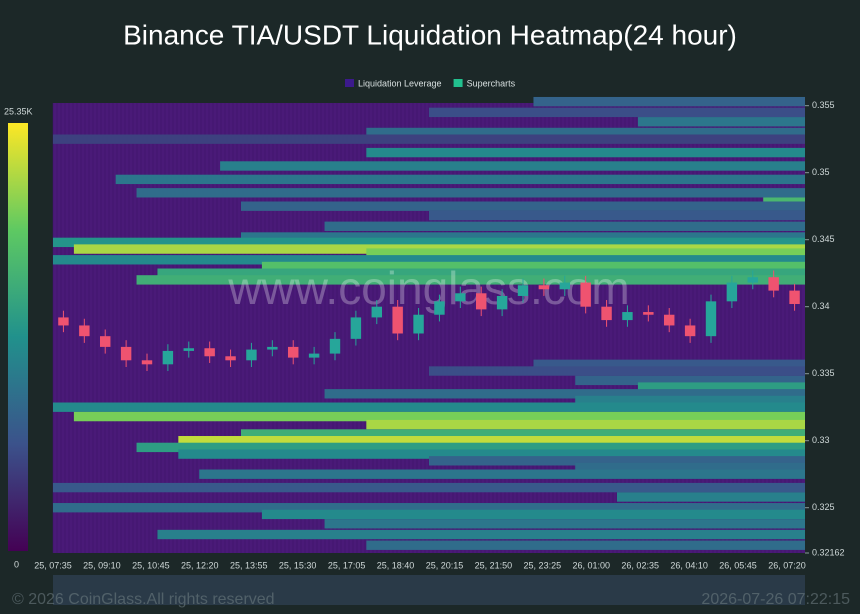 The image size is (860, 614). Describe the element at coordinates (689, 565) in the screenshot. I see `x-tick-label: 26, 04:10` at that location.